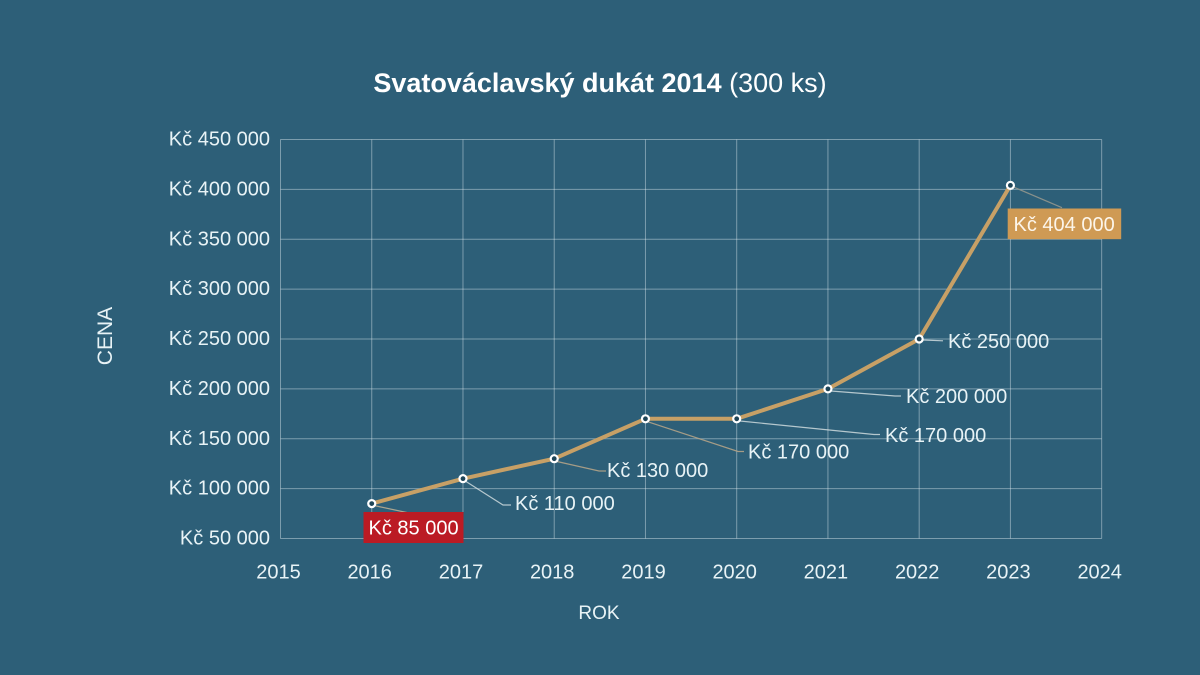  What do you see at coordinates (219, 239) in the screenshot?
I see `svg-text: Kč 350 000` at bounding box center [219, 239].